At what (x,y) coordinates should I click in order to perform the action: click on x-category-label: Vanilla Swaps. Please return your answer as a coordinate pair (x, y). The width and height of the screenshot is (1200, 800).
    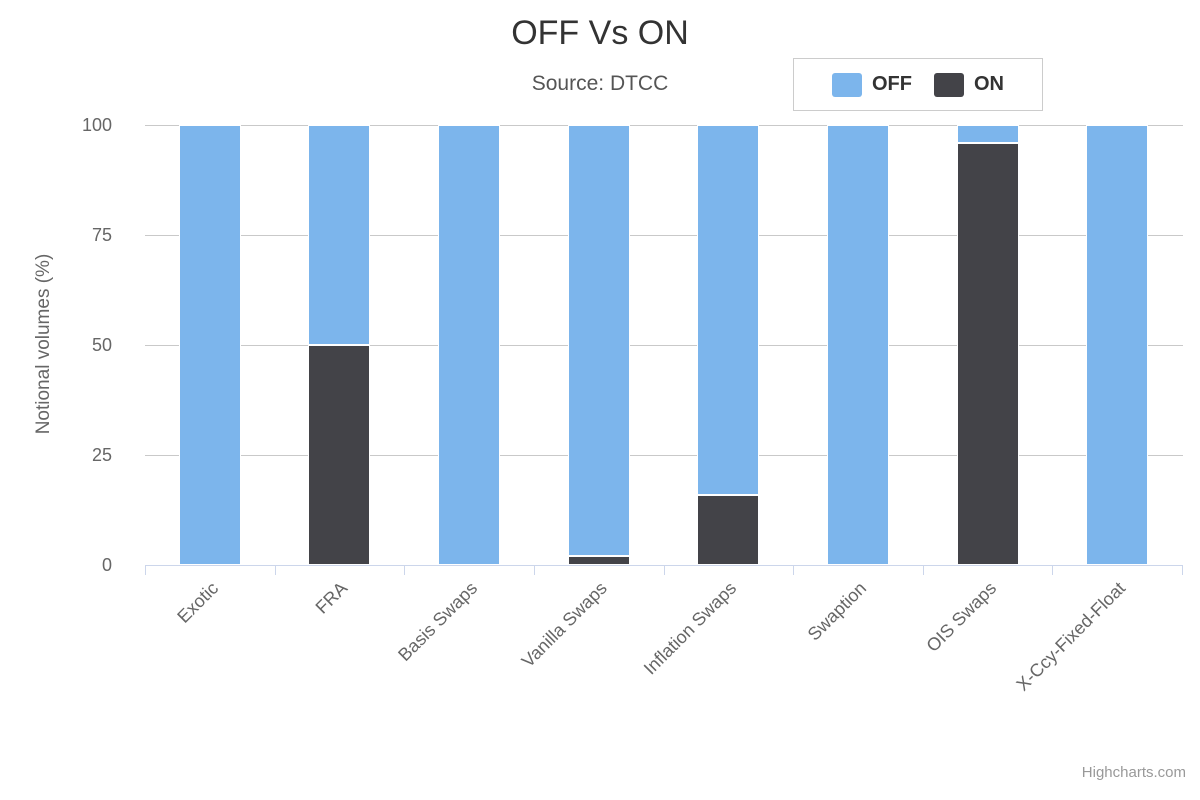
    Looking at the image, I should click on (564, 625).